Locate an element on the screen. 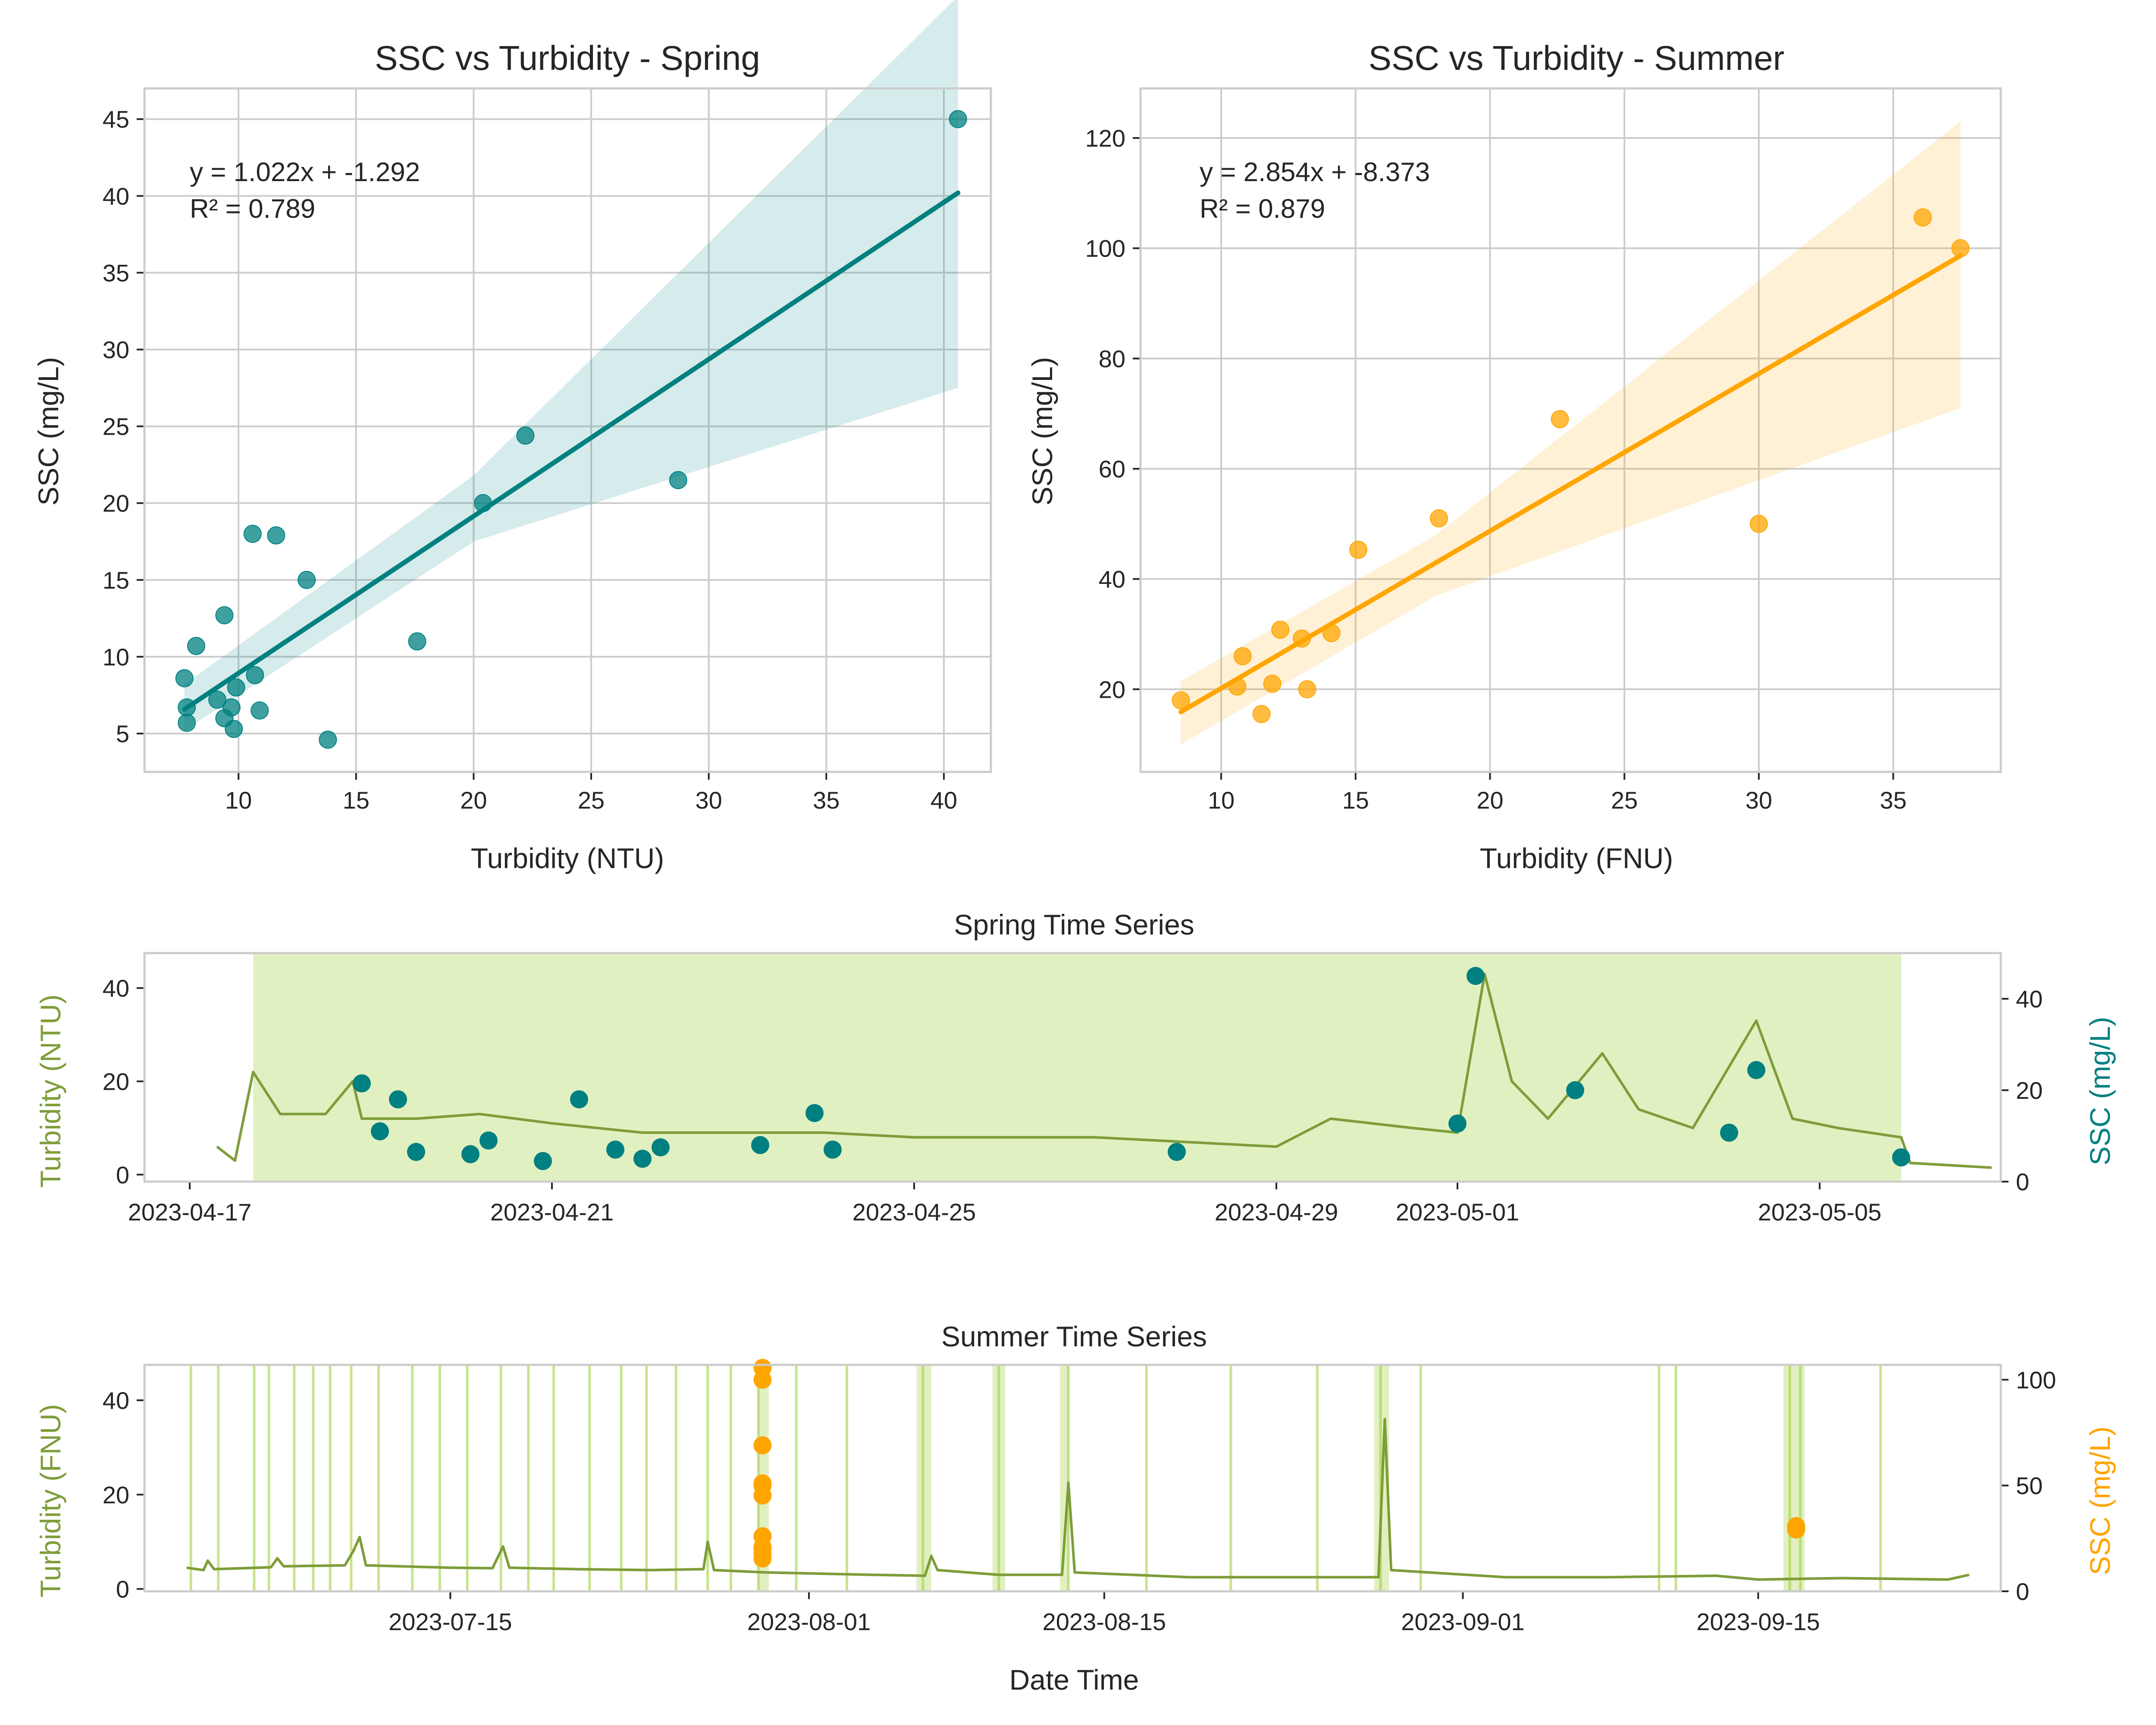 The height and width of the screenshot is (1725, 2156). x-tick-label: 2023-04-29 is located at coordinates (1276, 1212).